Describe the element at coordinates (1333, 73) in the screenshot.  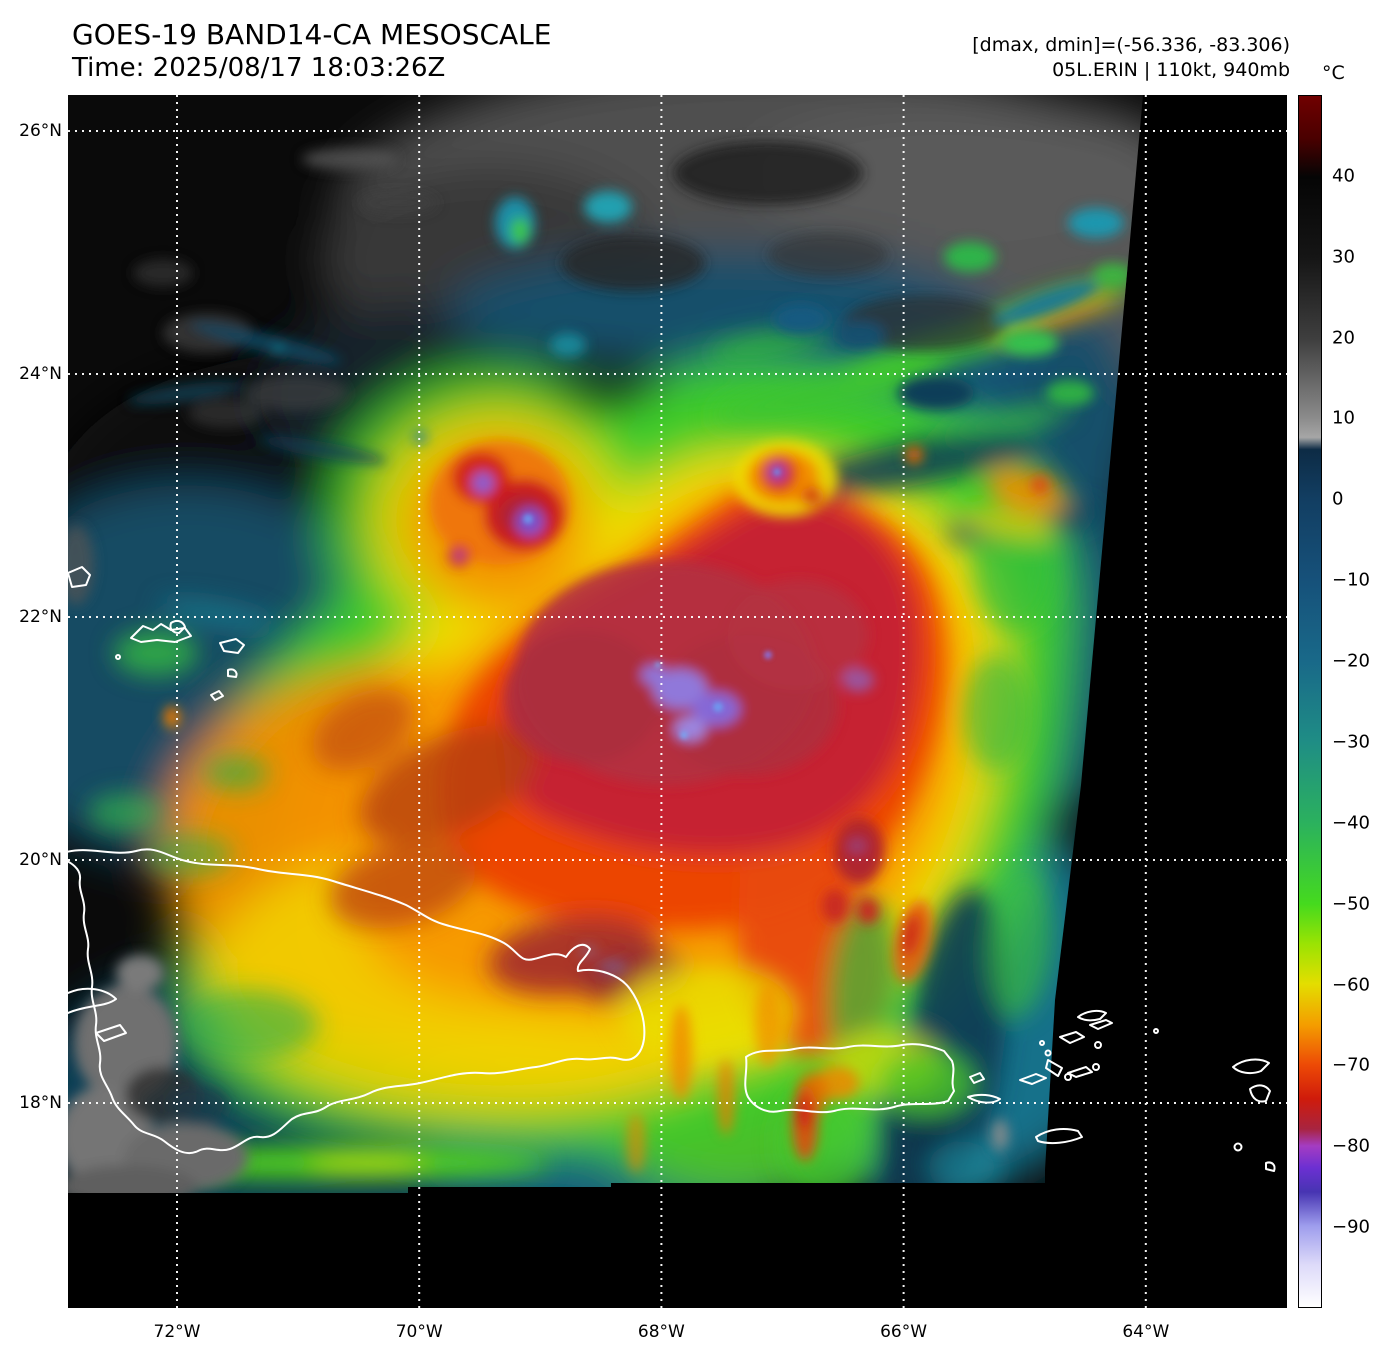
I see `colorbar-unit-label: °C` at that location.